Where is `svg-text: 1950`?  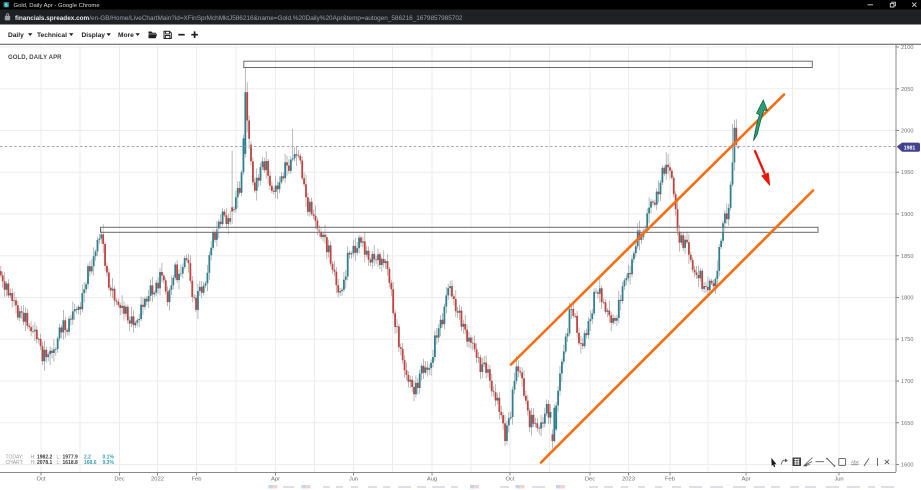 svg-text: 1950 is located at coordinates (907, 173).